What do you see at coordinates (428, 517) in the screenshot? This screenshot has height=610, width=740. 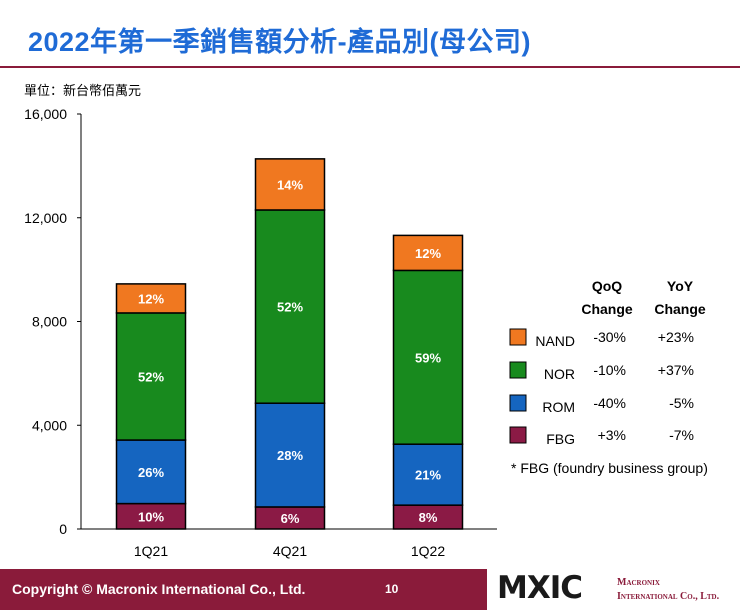 I see `data-label-fbg-1q22: 8%` at bounding box center [428, 517].